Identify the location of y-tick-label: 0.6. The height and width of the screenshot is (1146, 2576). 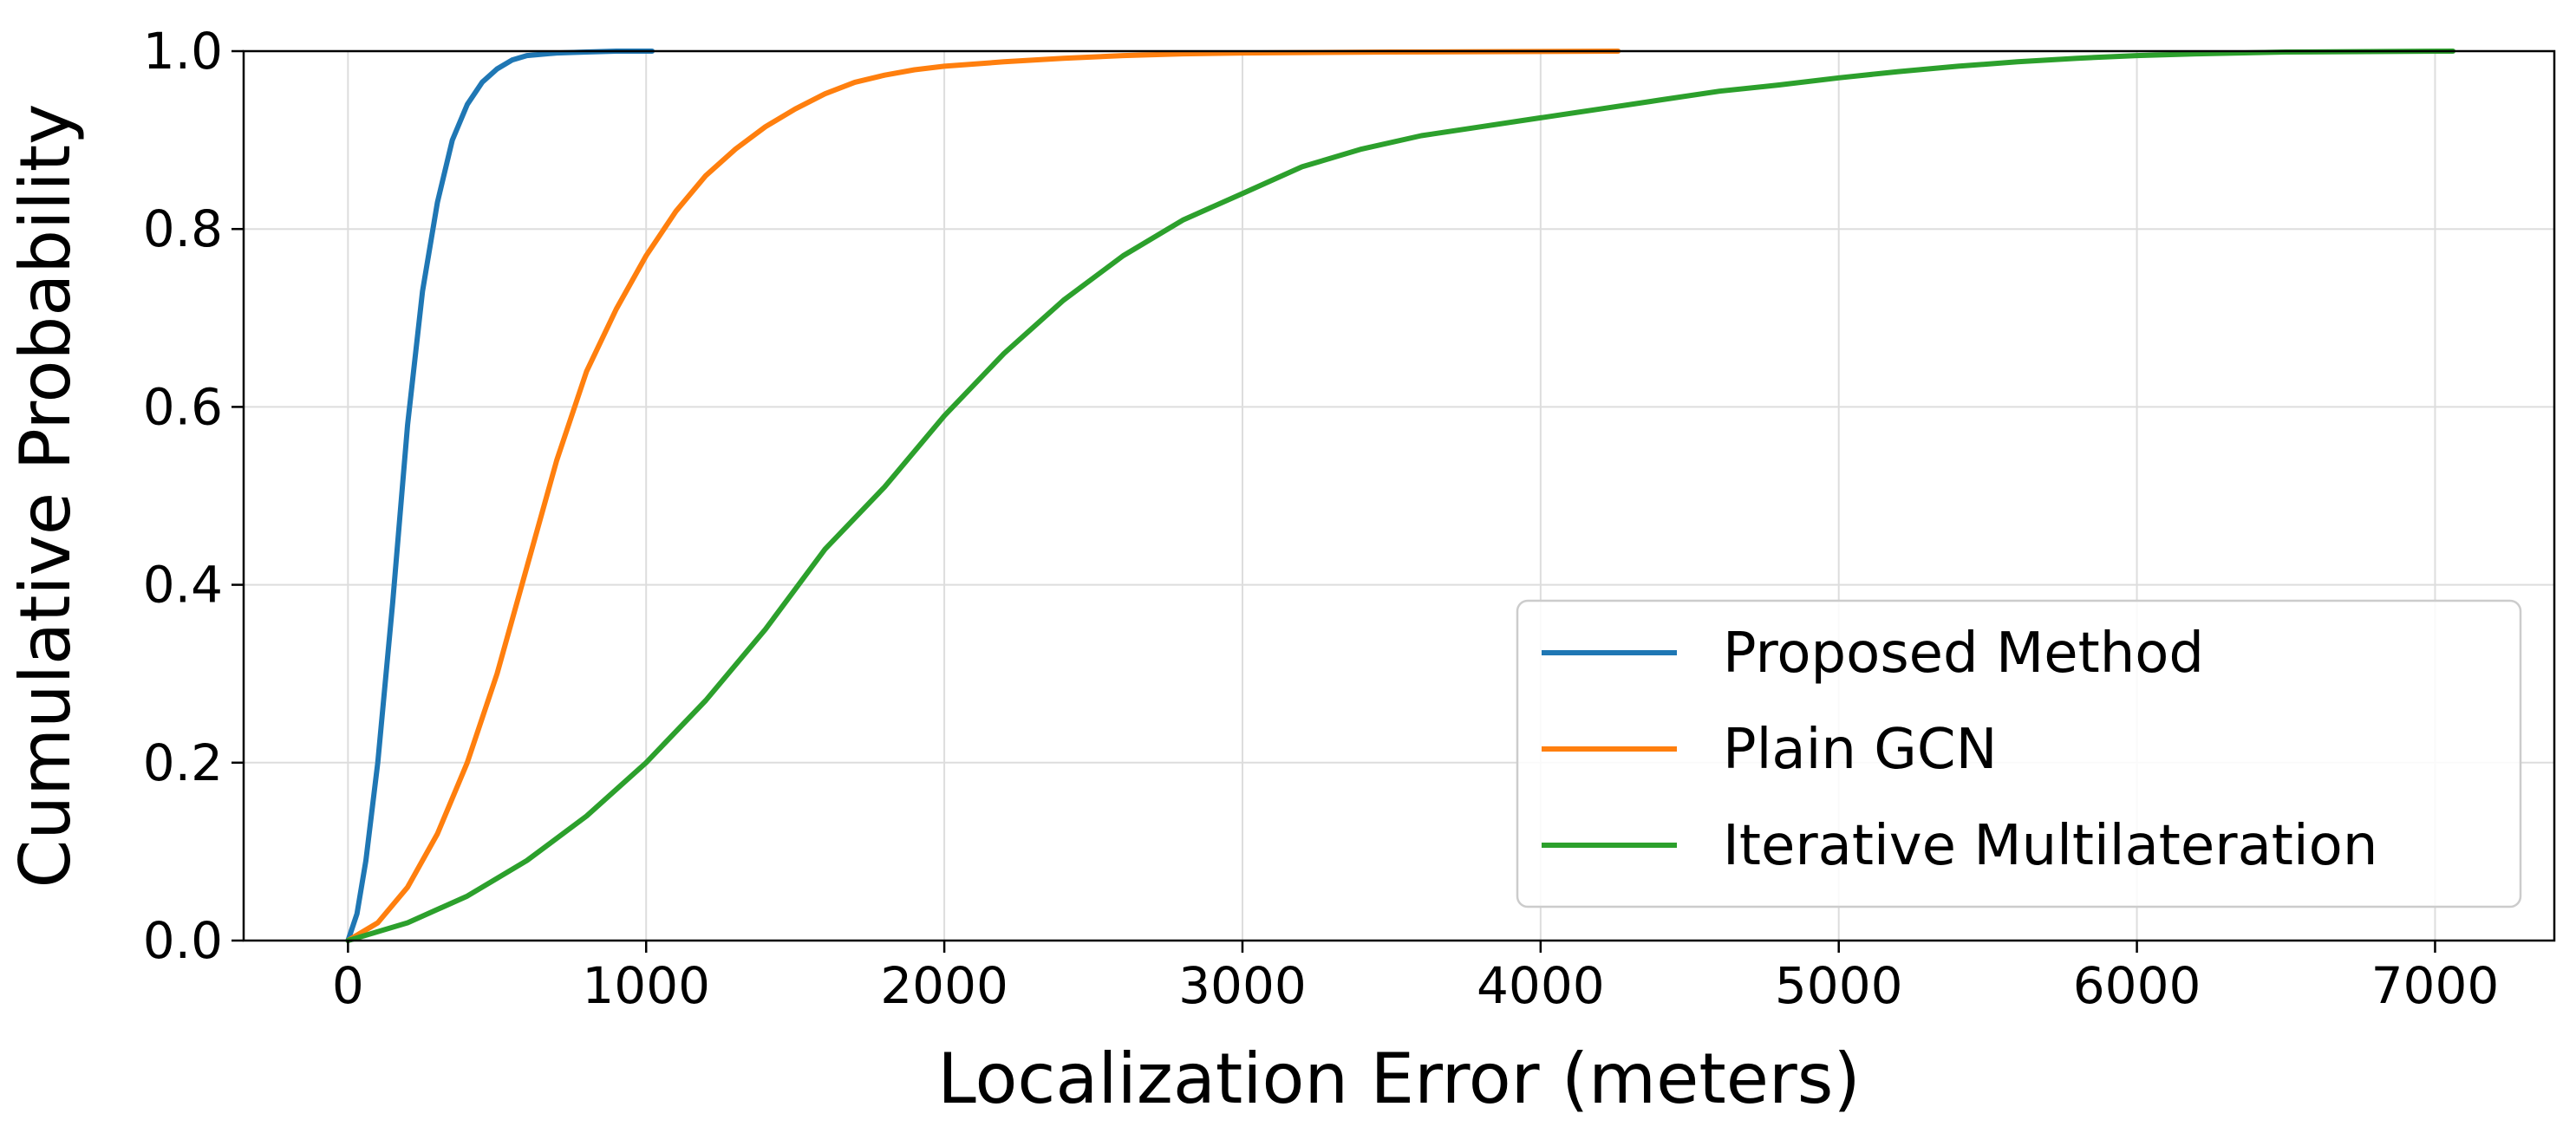
(183, 407).